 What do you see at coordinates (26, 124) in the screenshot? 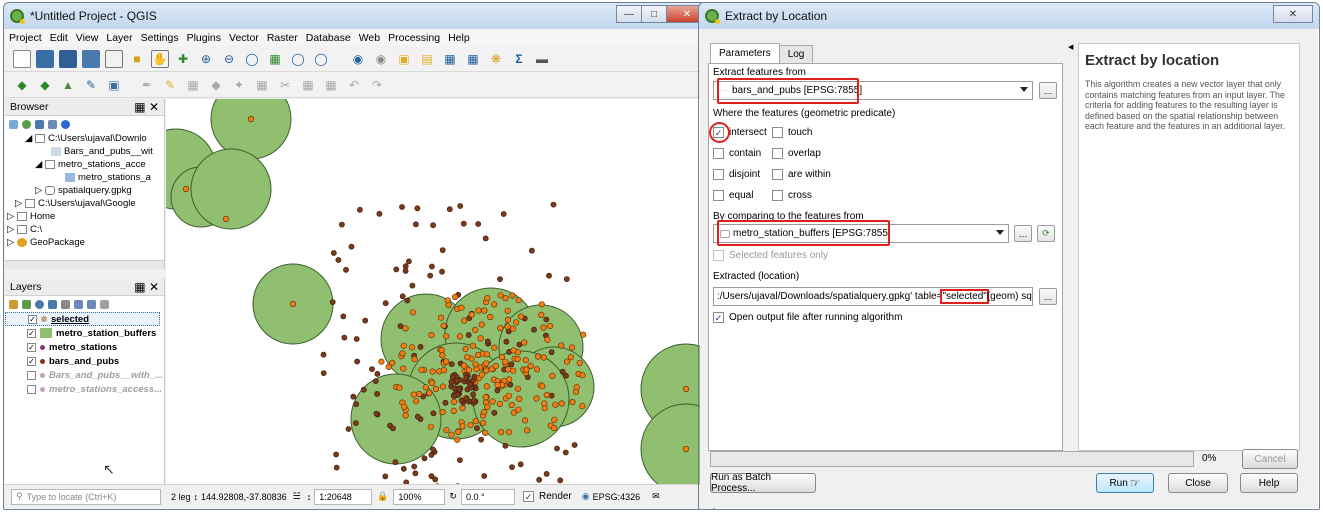
I see `refresh-icon` at bounding box center [26, 124].